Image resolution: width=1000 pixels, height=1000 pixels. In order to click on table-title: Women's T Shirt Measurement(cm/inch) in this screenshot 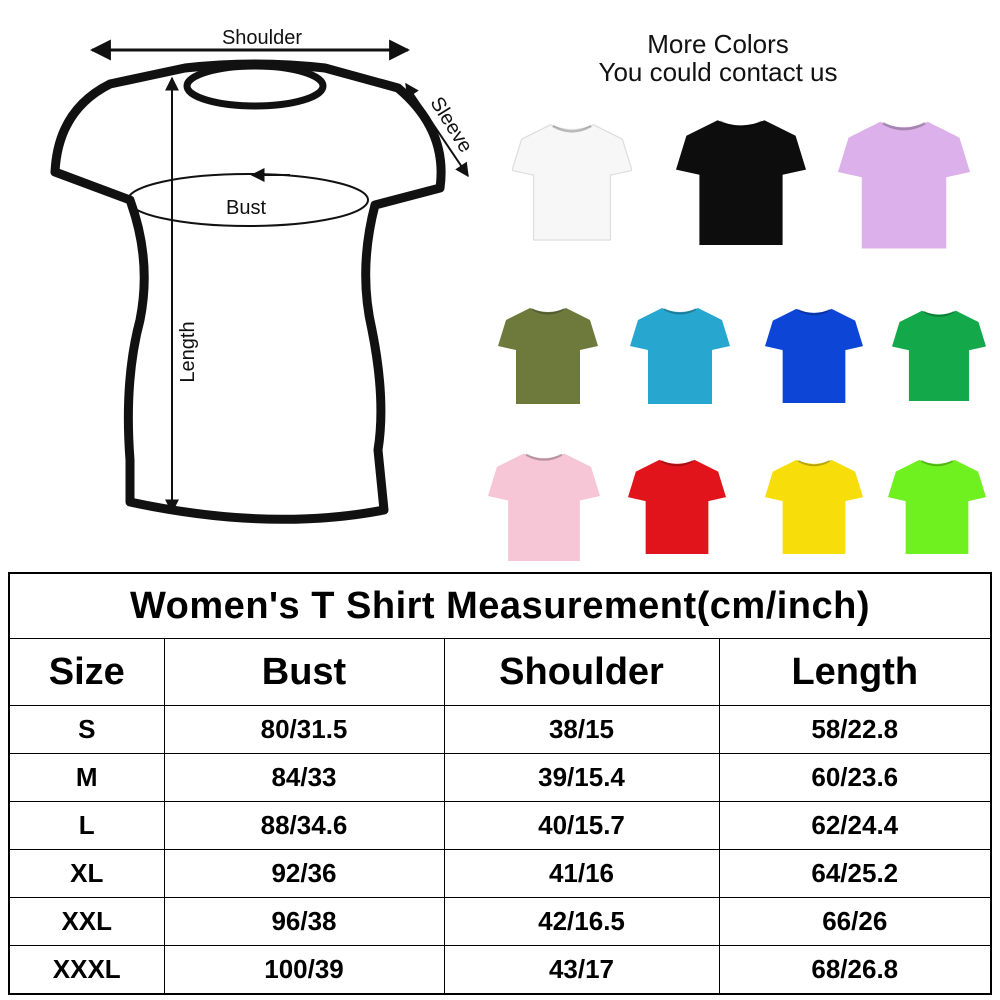, I will do `click(500, 605)`.